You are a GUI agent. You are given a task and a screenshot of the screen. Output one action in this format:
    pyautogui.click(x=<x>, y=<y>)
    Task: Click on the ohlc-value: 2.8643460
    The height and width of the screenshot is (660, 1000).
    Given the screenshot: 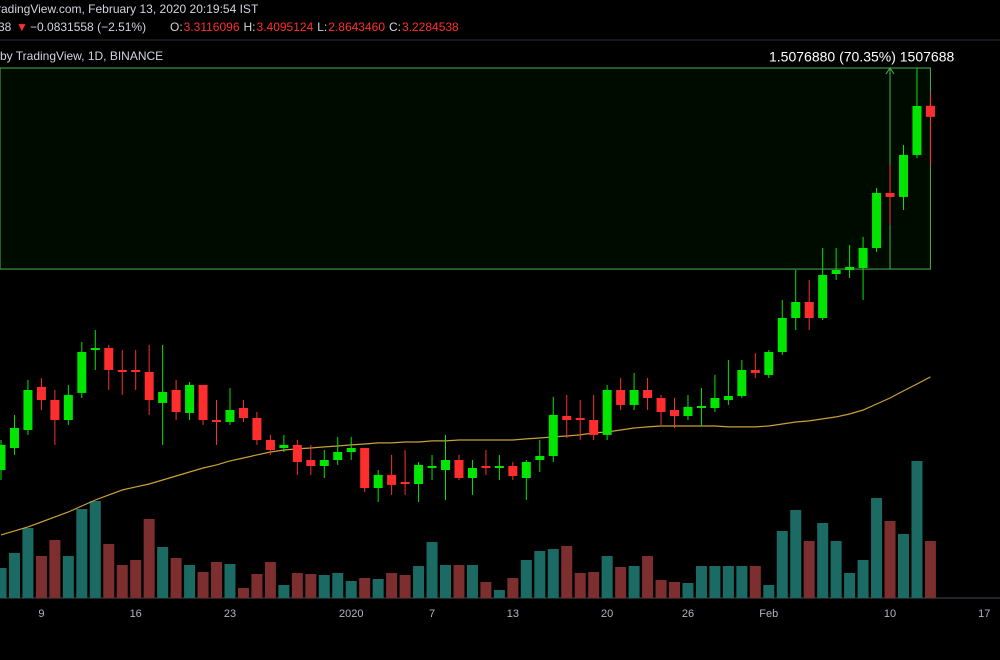 What is the action you would take?
    pyautogui.click(x=356, y=27)
    